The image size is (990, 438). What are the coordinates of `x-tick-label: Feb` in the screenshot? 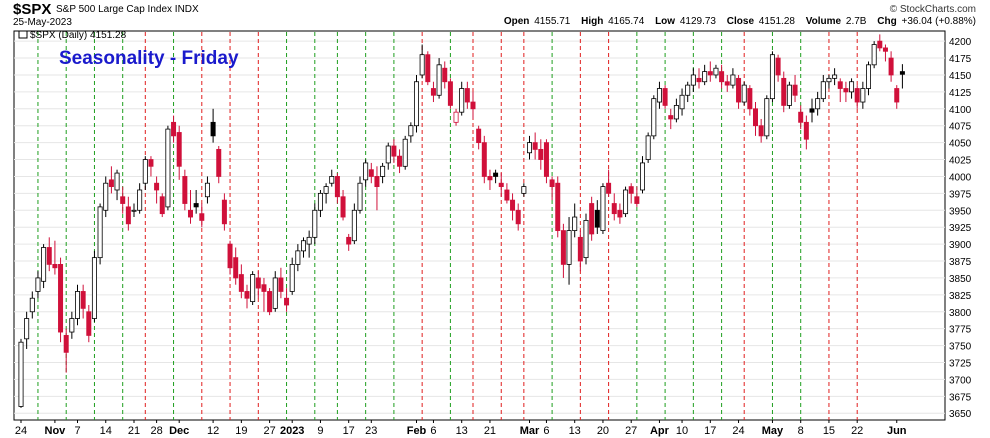 It's located at (417, 431).